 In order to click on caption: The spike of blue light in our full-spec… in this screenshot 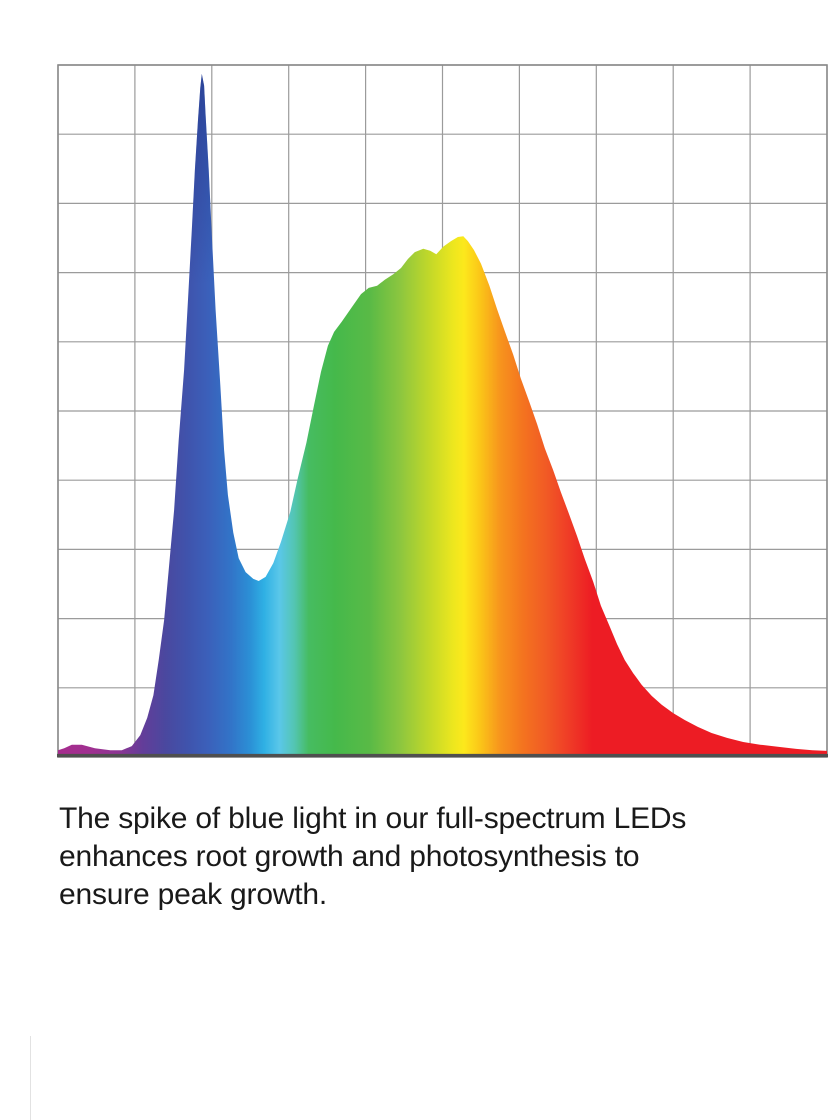, I will do `click(429, 857)`.